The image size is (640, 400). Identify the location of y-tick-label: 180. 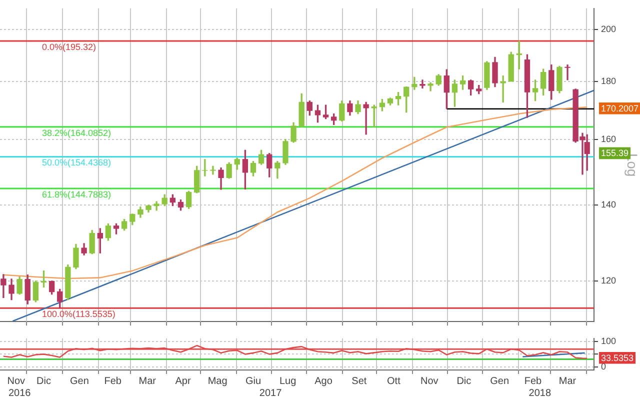
(608, 81).